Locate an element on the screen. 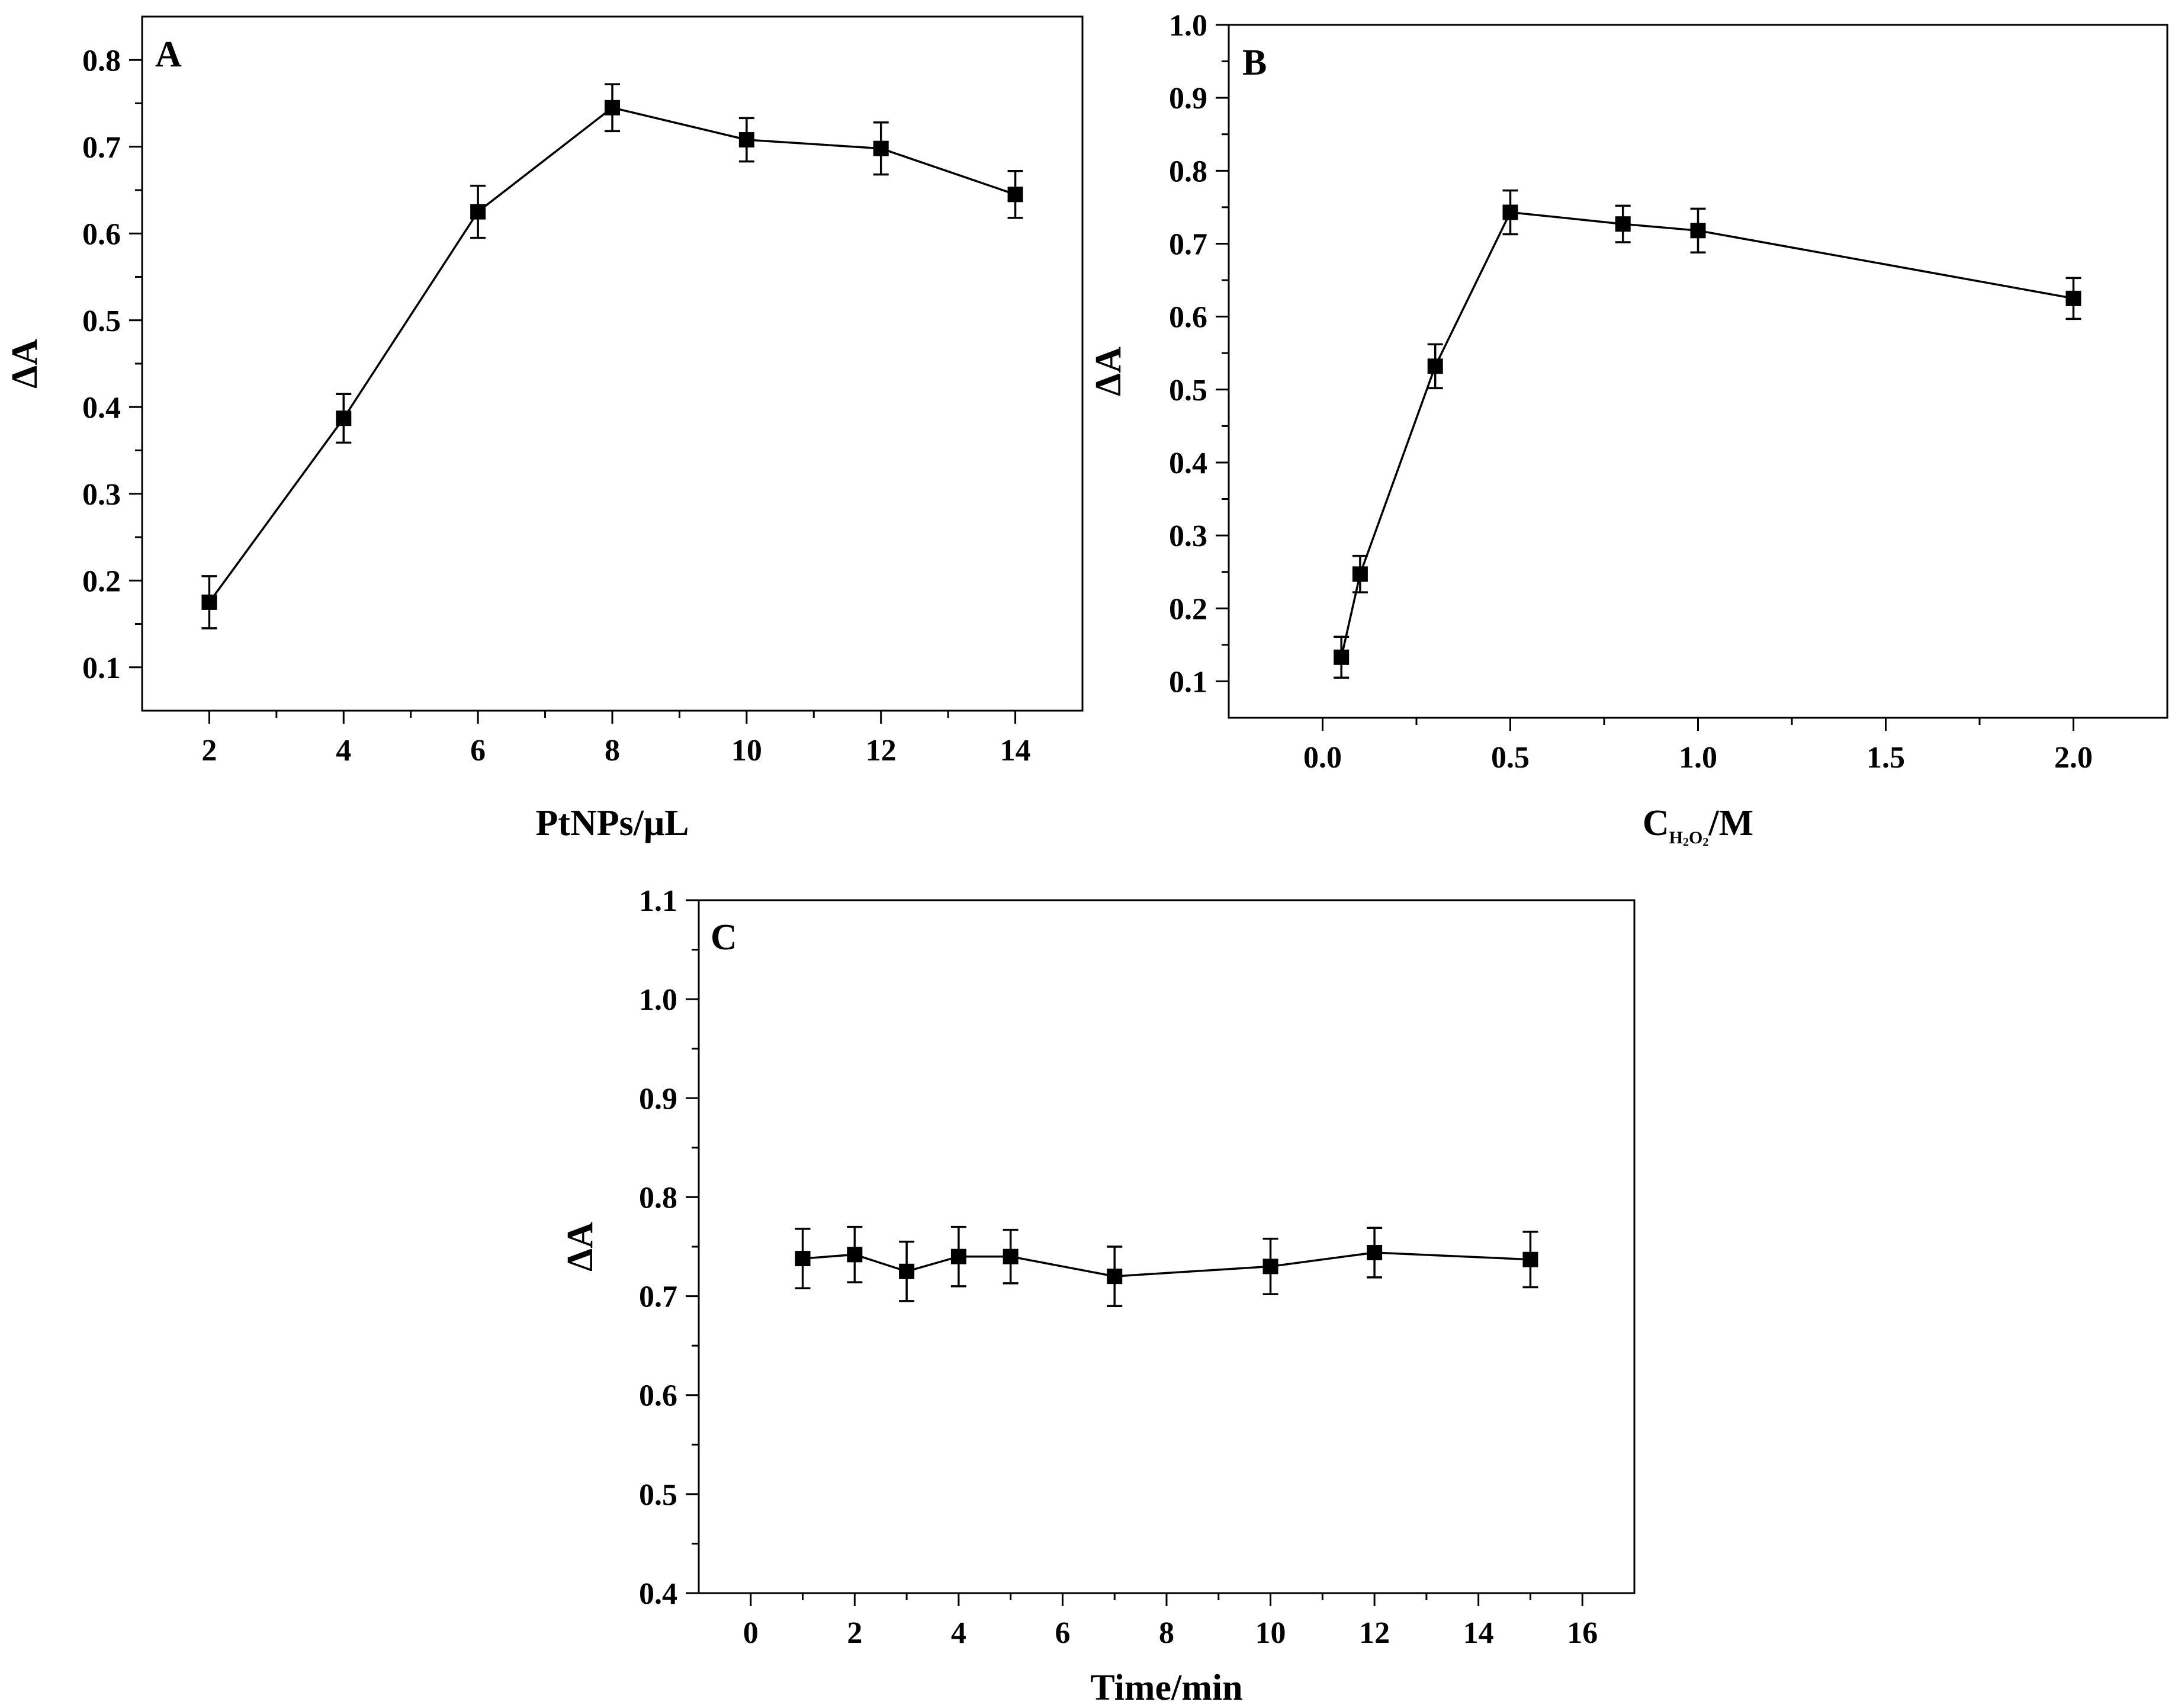 The width and height of the screenshot is (2175, 1708). x-axis-label: Time/min is located at coordinates (1166, 1688).